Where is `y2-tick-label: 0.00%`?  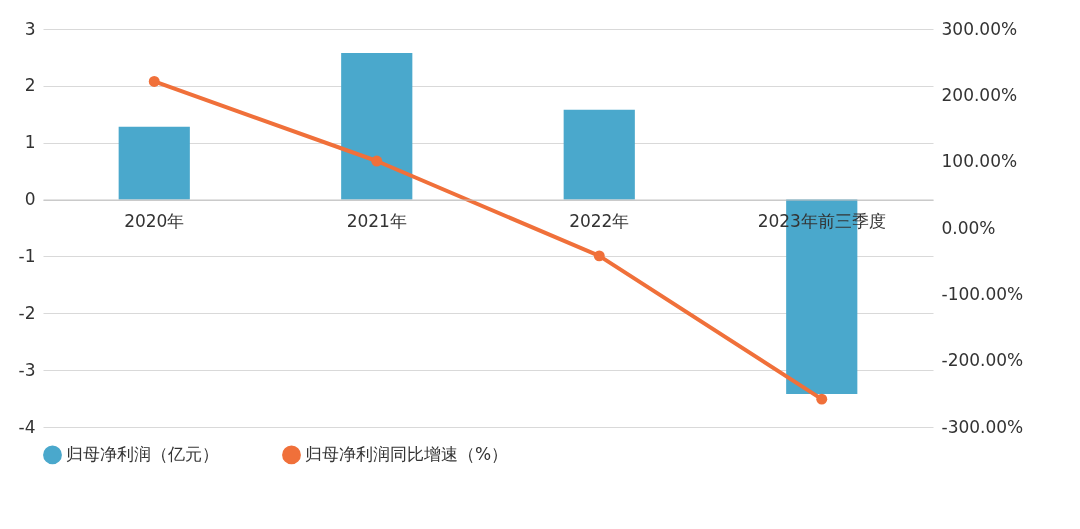
y2-tick-label: 0.00% is located at coordinates (968, 227).